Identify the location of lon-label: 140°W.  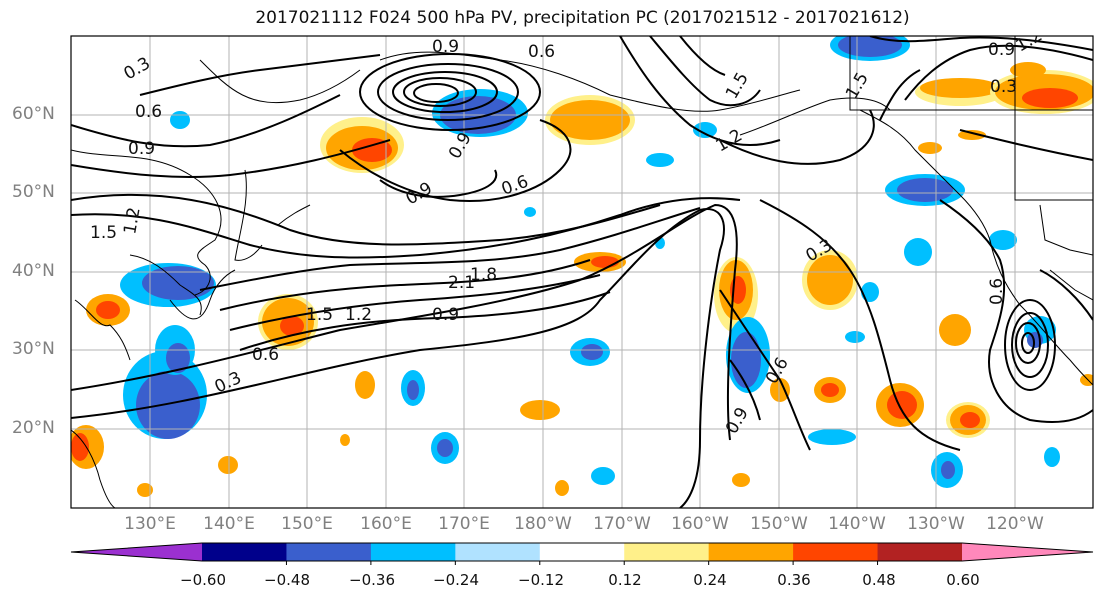
(857, 524).